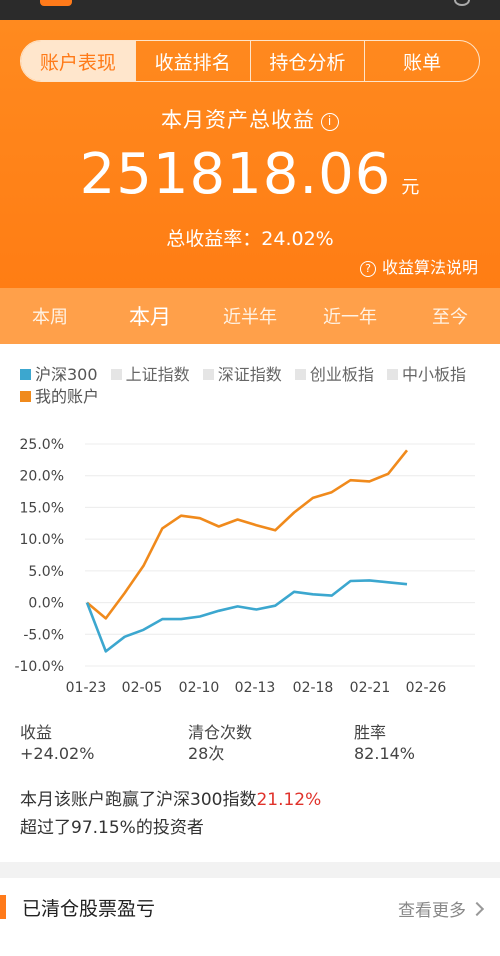  I want to click on y-tick-label: 5.0%, so click(46, 572).